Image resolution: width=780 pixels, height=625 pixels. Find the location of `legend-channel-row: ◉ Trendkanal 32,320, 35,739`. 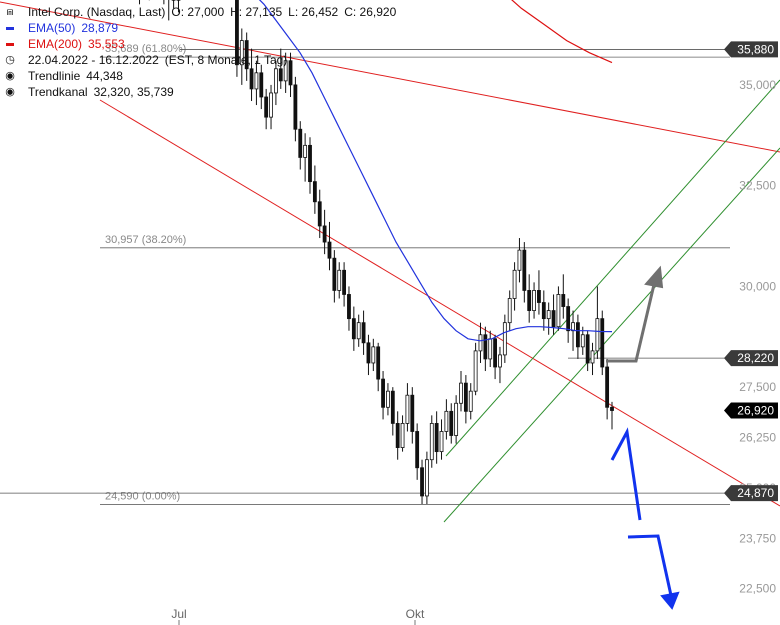

legend-channel-row: ◉ Trendkanal 32,320, 35,739 is located at coordinates (200, 92).